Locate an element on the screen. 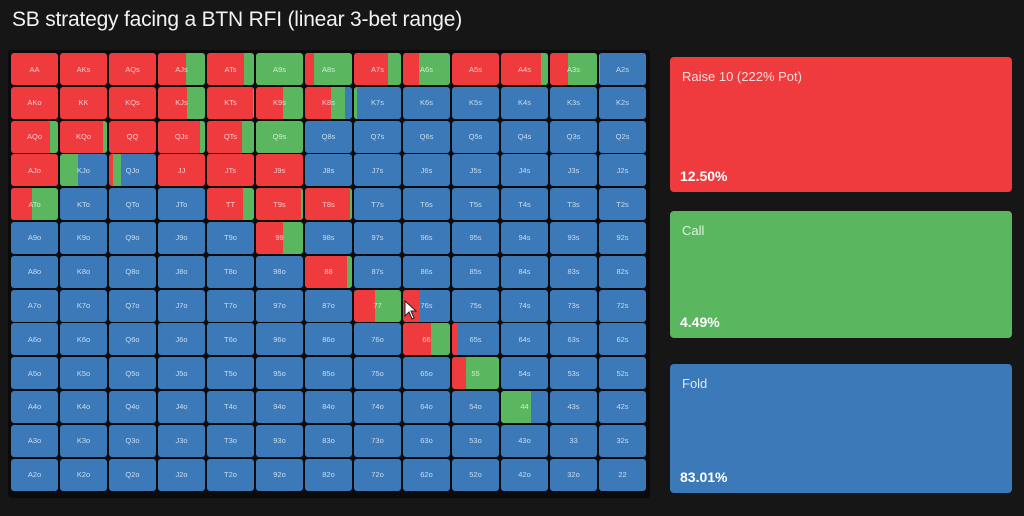 The width and height of the screenshot is (1024, 516). hand-cell: A7s is located at coordinates (377, 69).